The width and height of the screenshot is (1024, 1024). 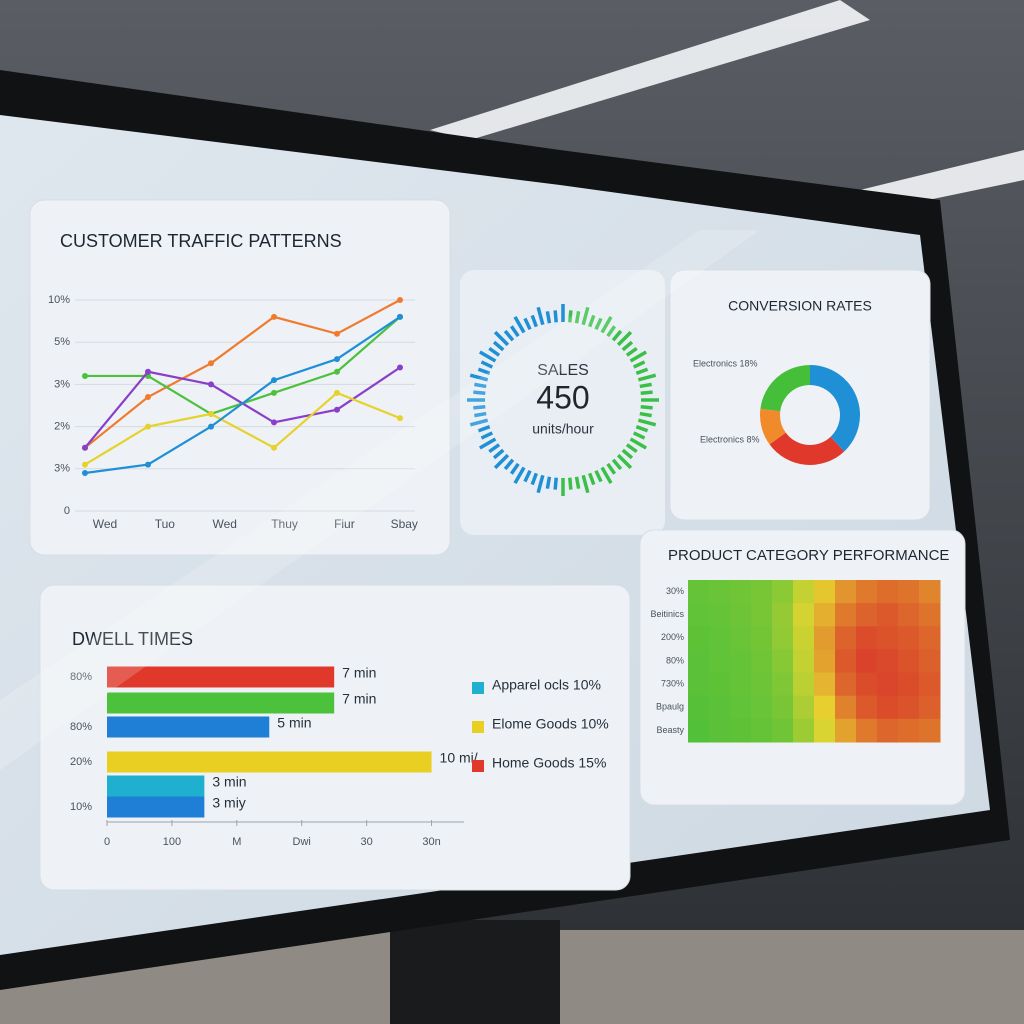 What do you see at coordinates (62, 469) in the screenshot?
I see `y-tick-label: 3%` at bounding box center [62, 469].